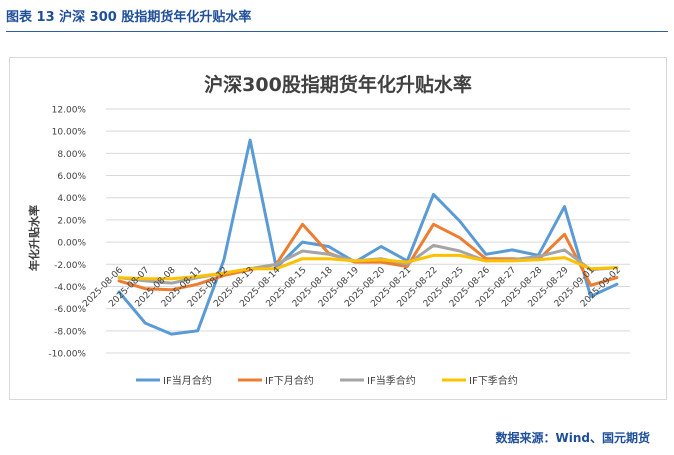  What do you see at coordinates (69, 133) in the screenshot?
I see `y-tick-label: 10.00%` at bounding box center [69, 133].